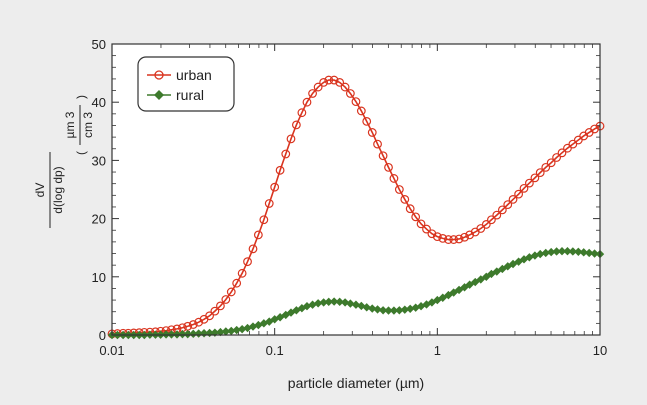 Image resolution: width=647 pixels, height=405 pixels. Describe the element at coordinates (58, 189) in the screenshot. I see `y-label-denominator: d(log dp)` at that location.